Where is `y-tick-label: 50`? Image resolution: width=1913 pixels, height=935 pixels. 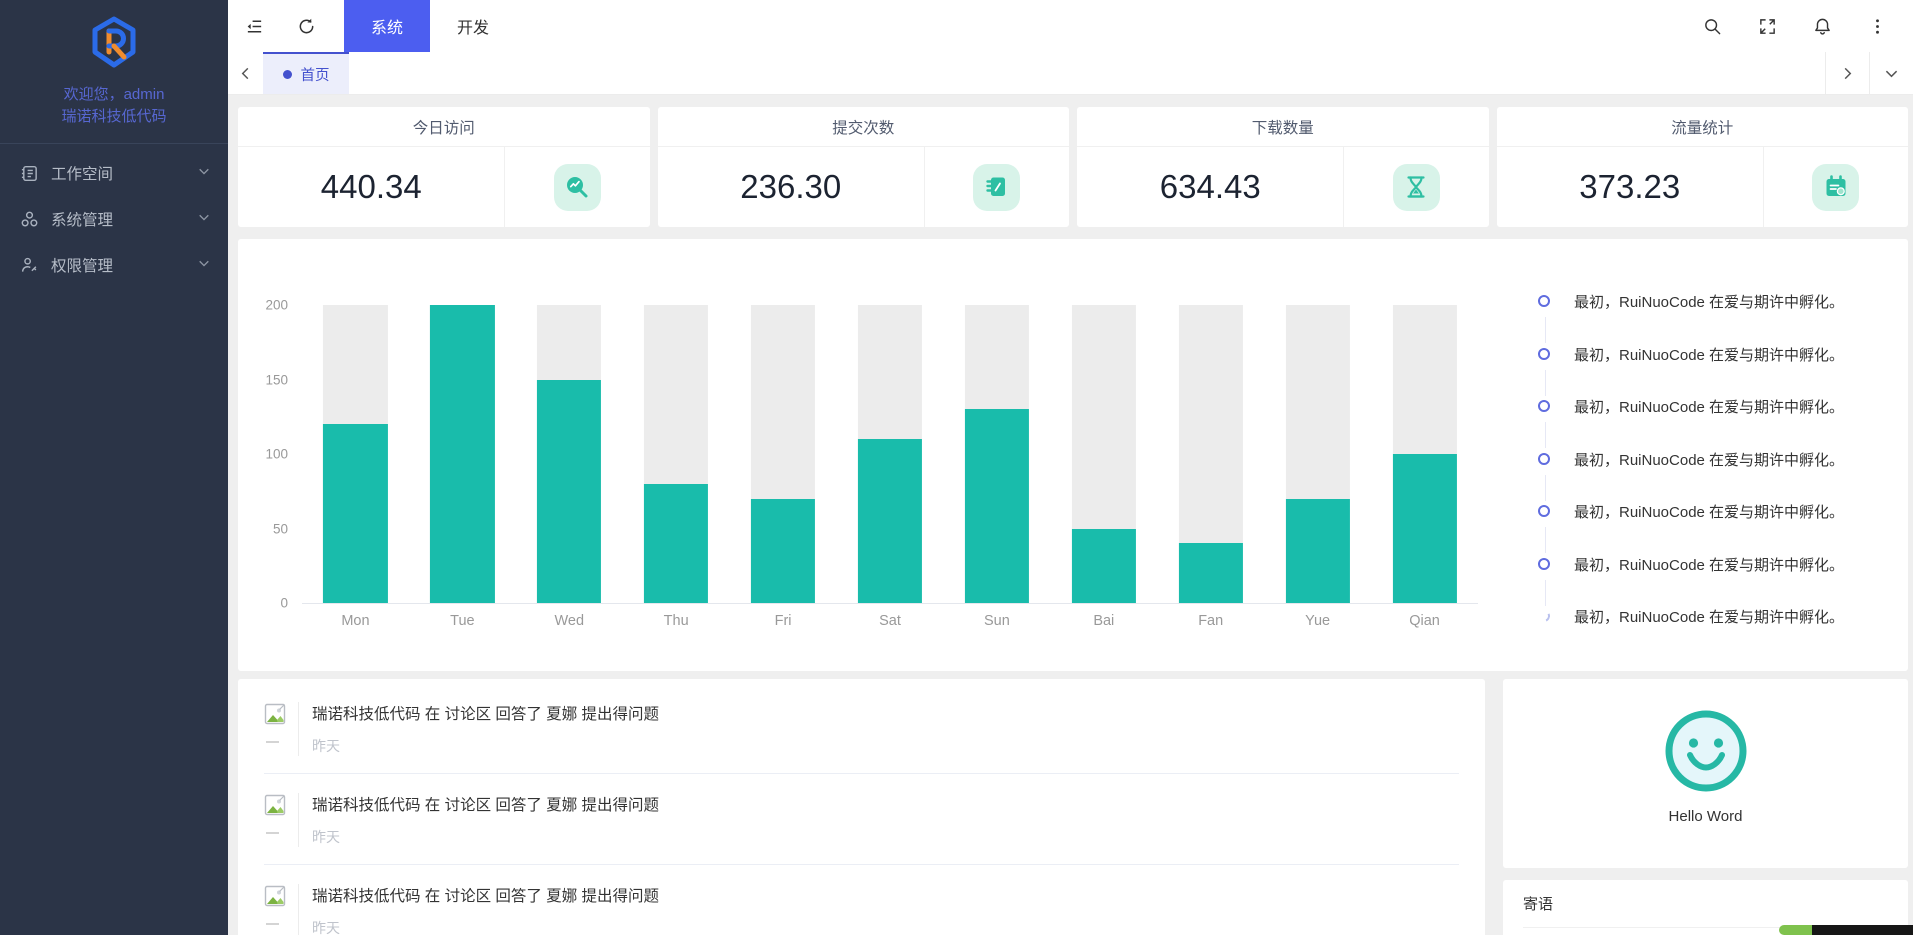 y-tick-label: 50 is located at coordinates (280, 528).